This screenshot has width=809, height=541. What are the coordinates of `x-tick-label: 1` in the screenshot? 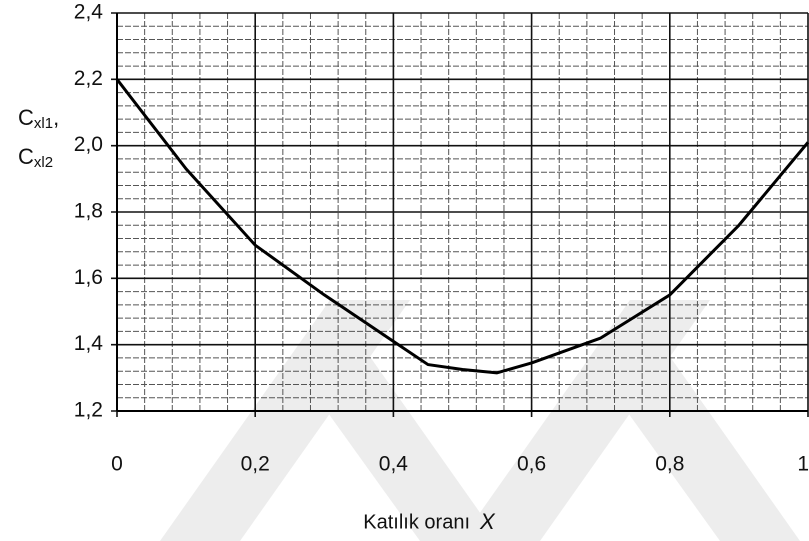 It's located at (803, 464).